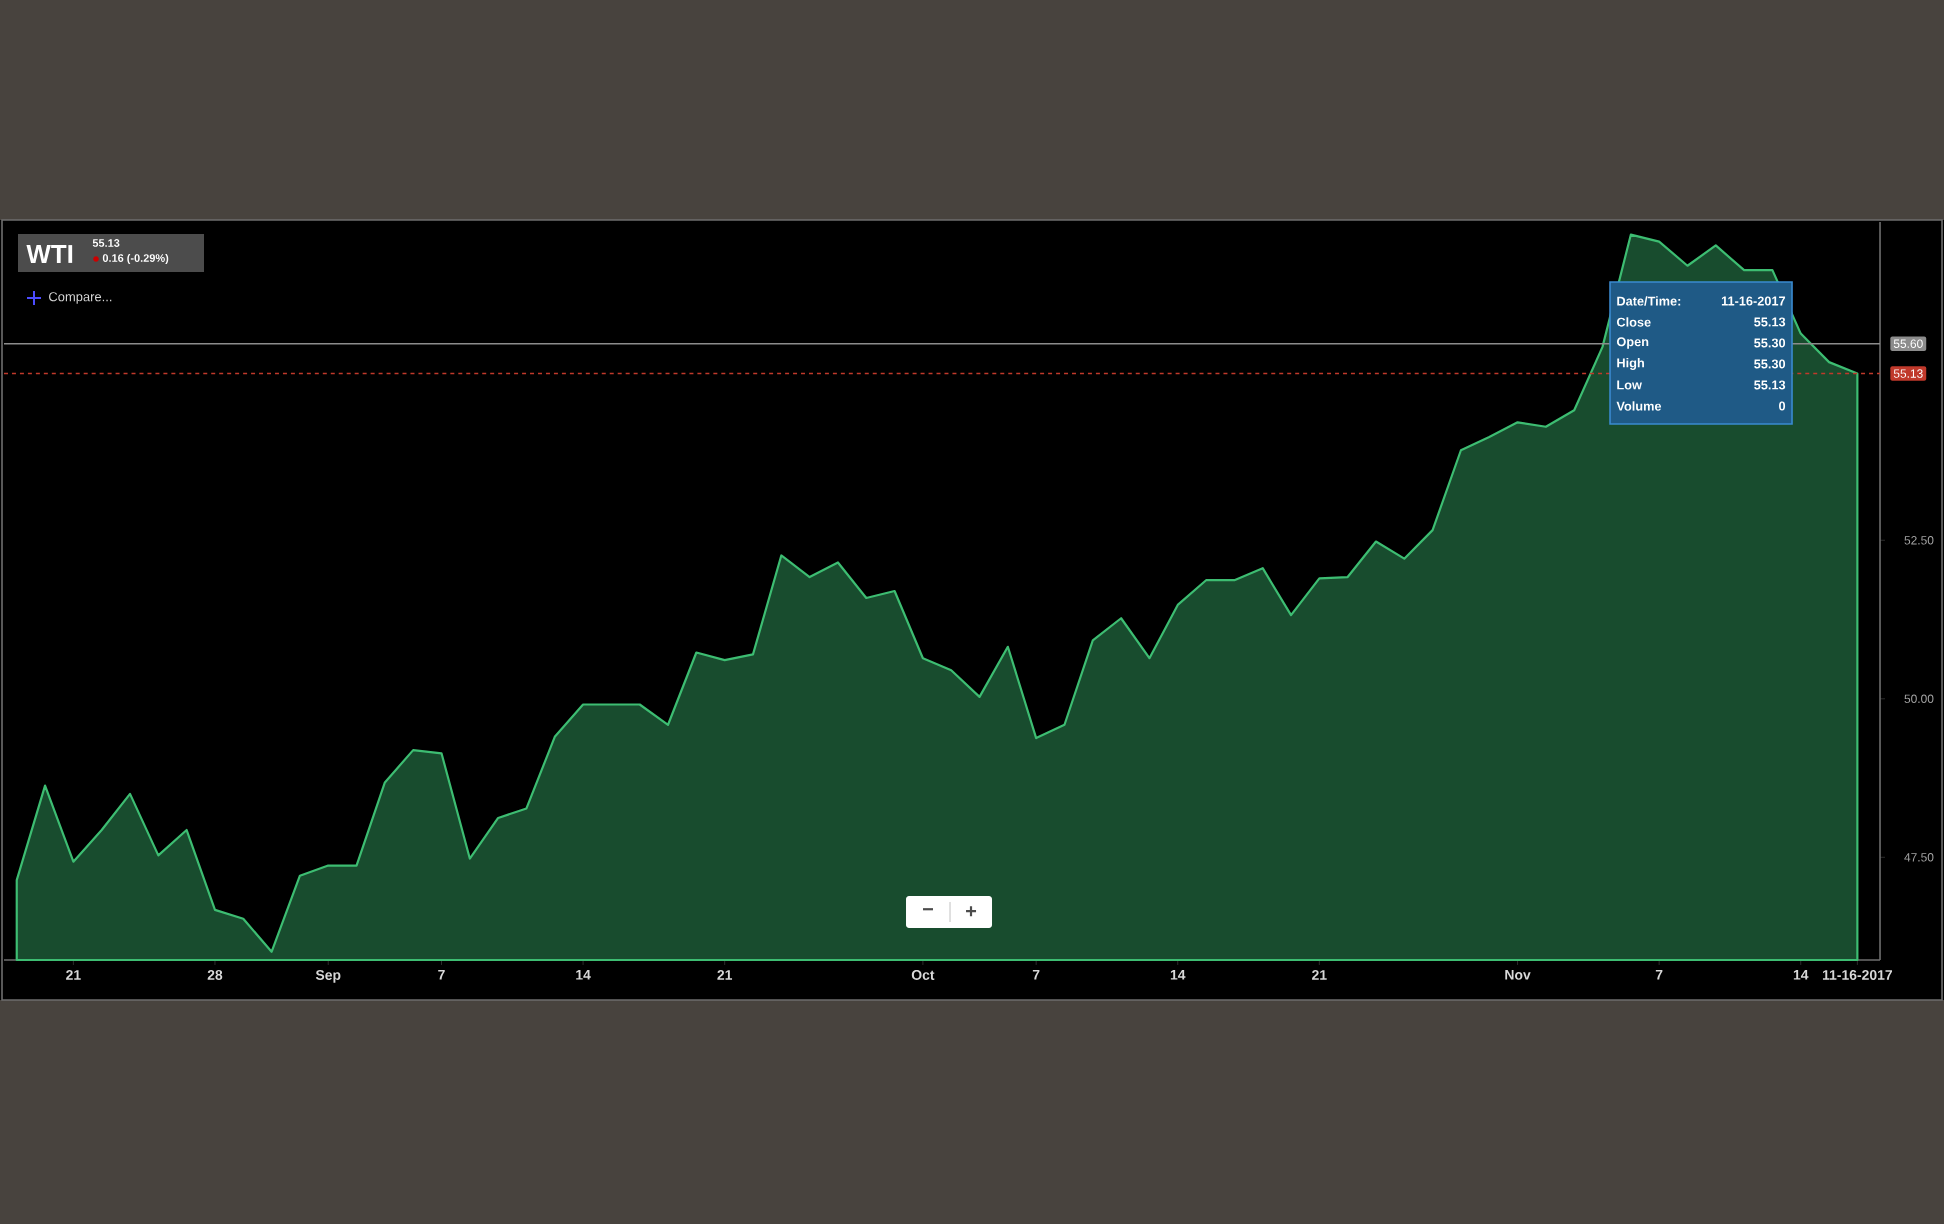 The image size is (1944, 1224). What do you see at coordinates (49, 254) in the screenshot?
I see `text: WTI` at bounding box center [49, 254].